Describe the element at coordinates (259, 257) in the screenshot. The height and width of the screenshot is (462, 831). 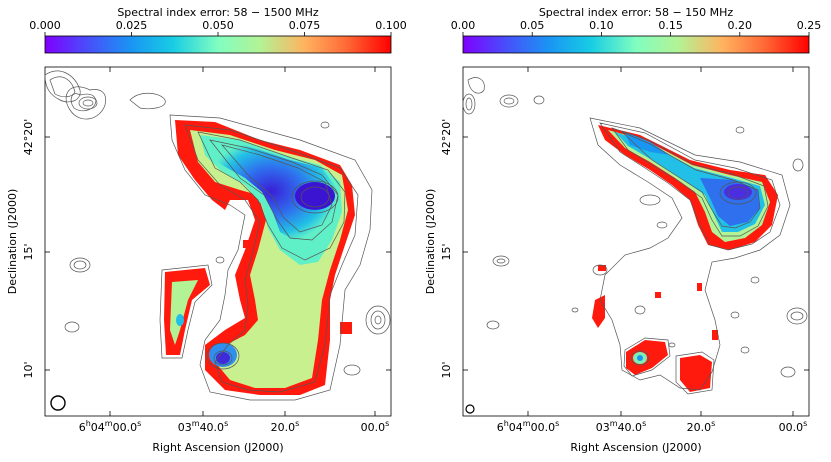
I see `panel-1-emission` at that location.